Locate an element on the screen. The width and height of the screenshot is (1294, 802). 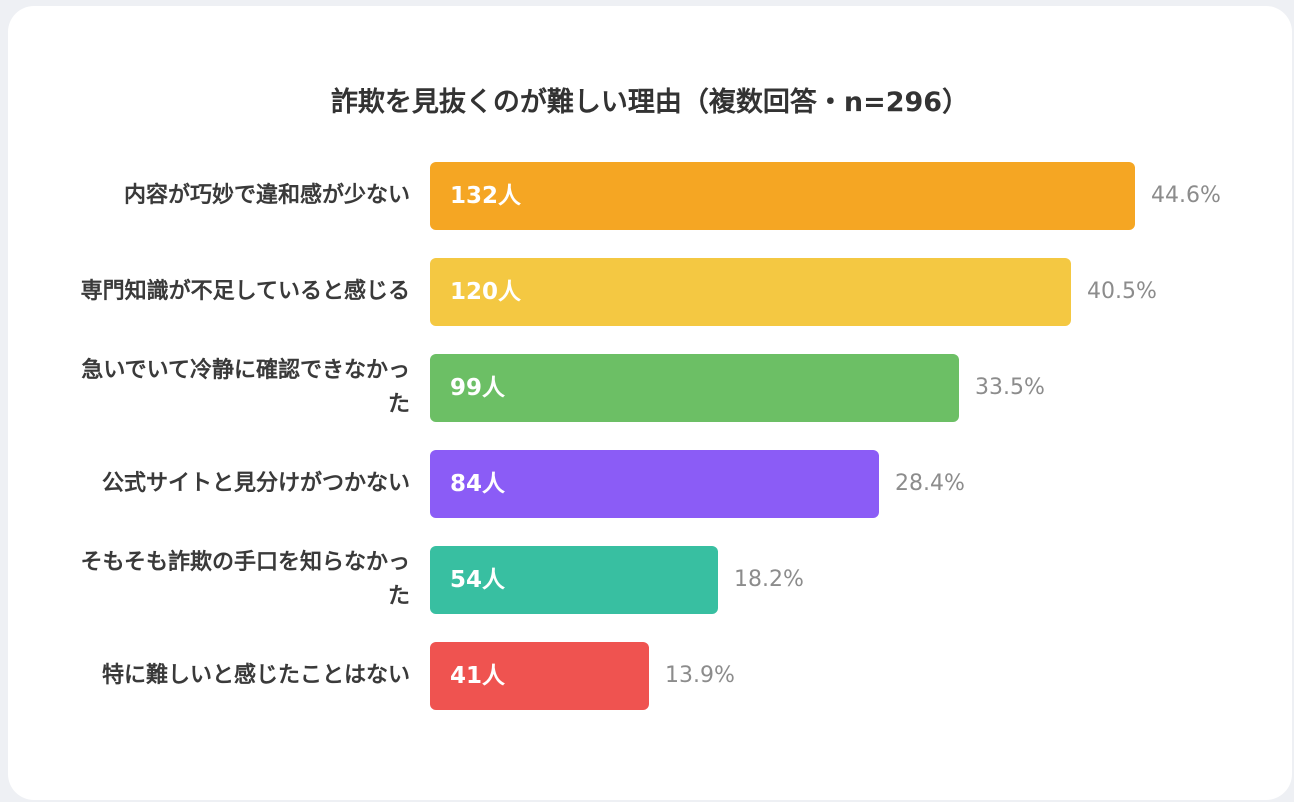
bar-percent-label: 33.5% is located at coordinates (1010, 387).